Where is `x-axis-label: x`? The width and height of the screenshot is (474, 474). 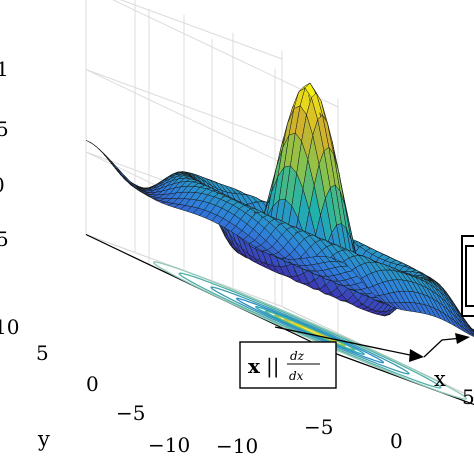 x-axis-label: x is located at coordinates (440, 379).